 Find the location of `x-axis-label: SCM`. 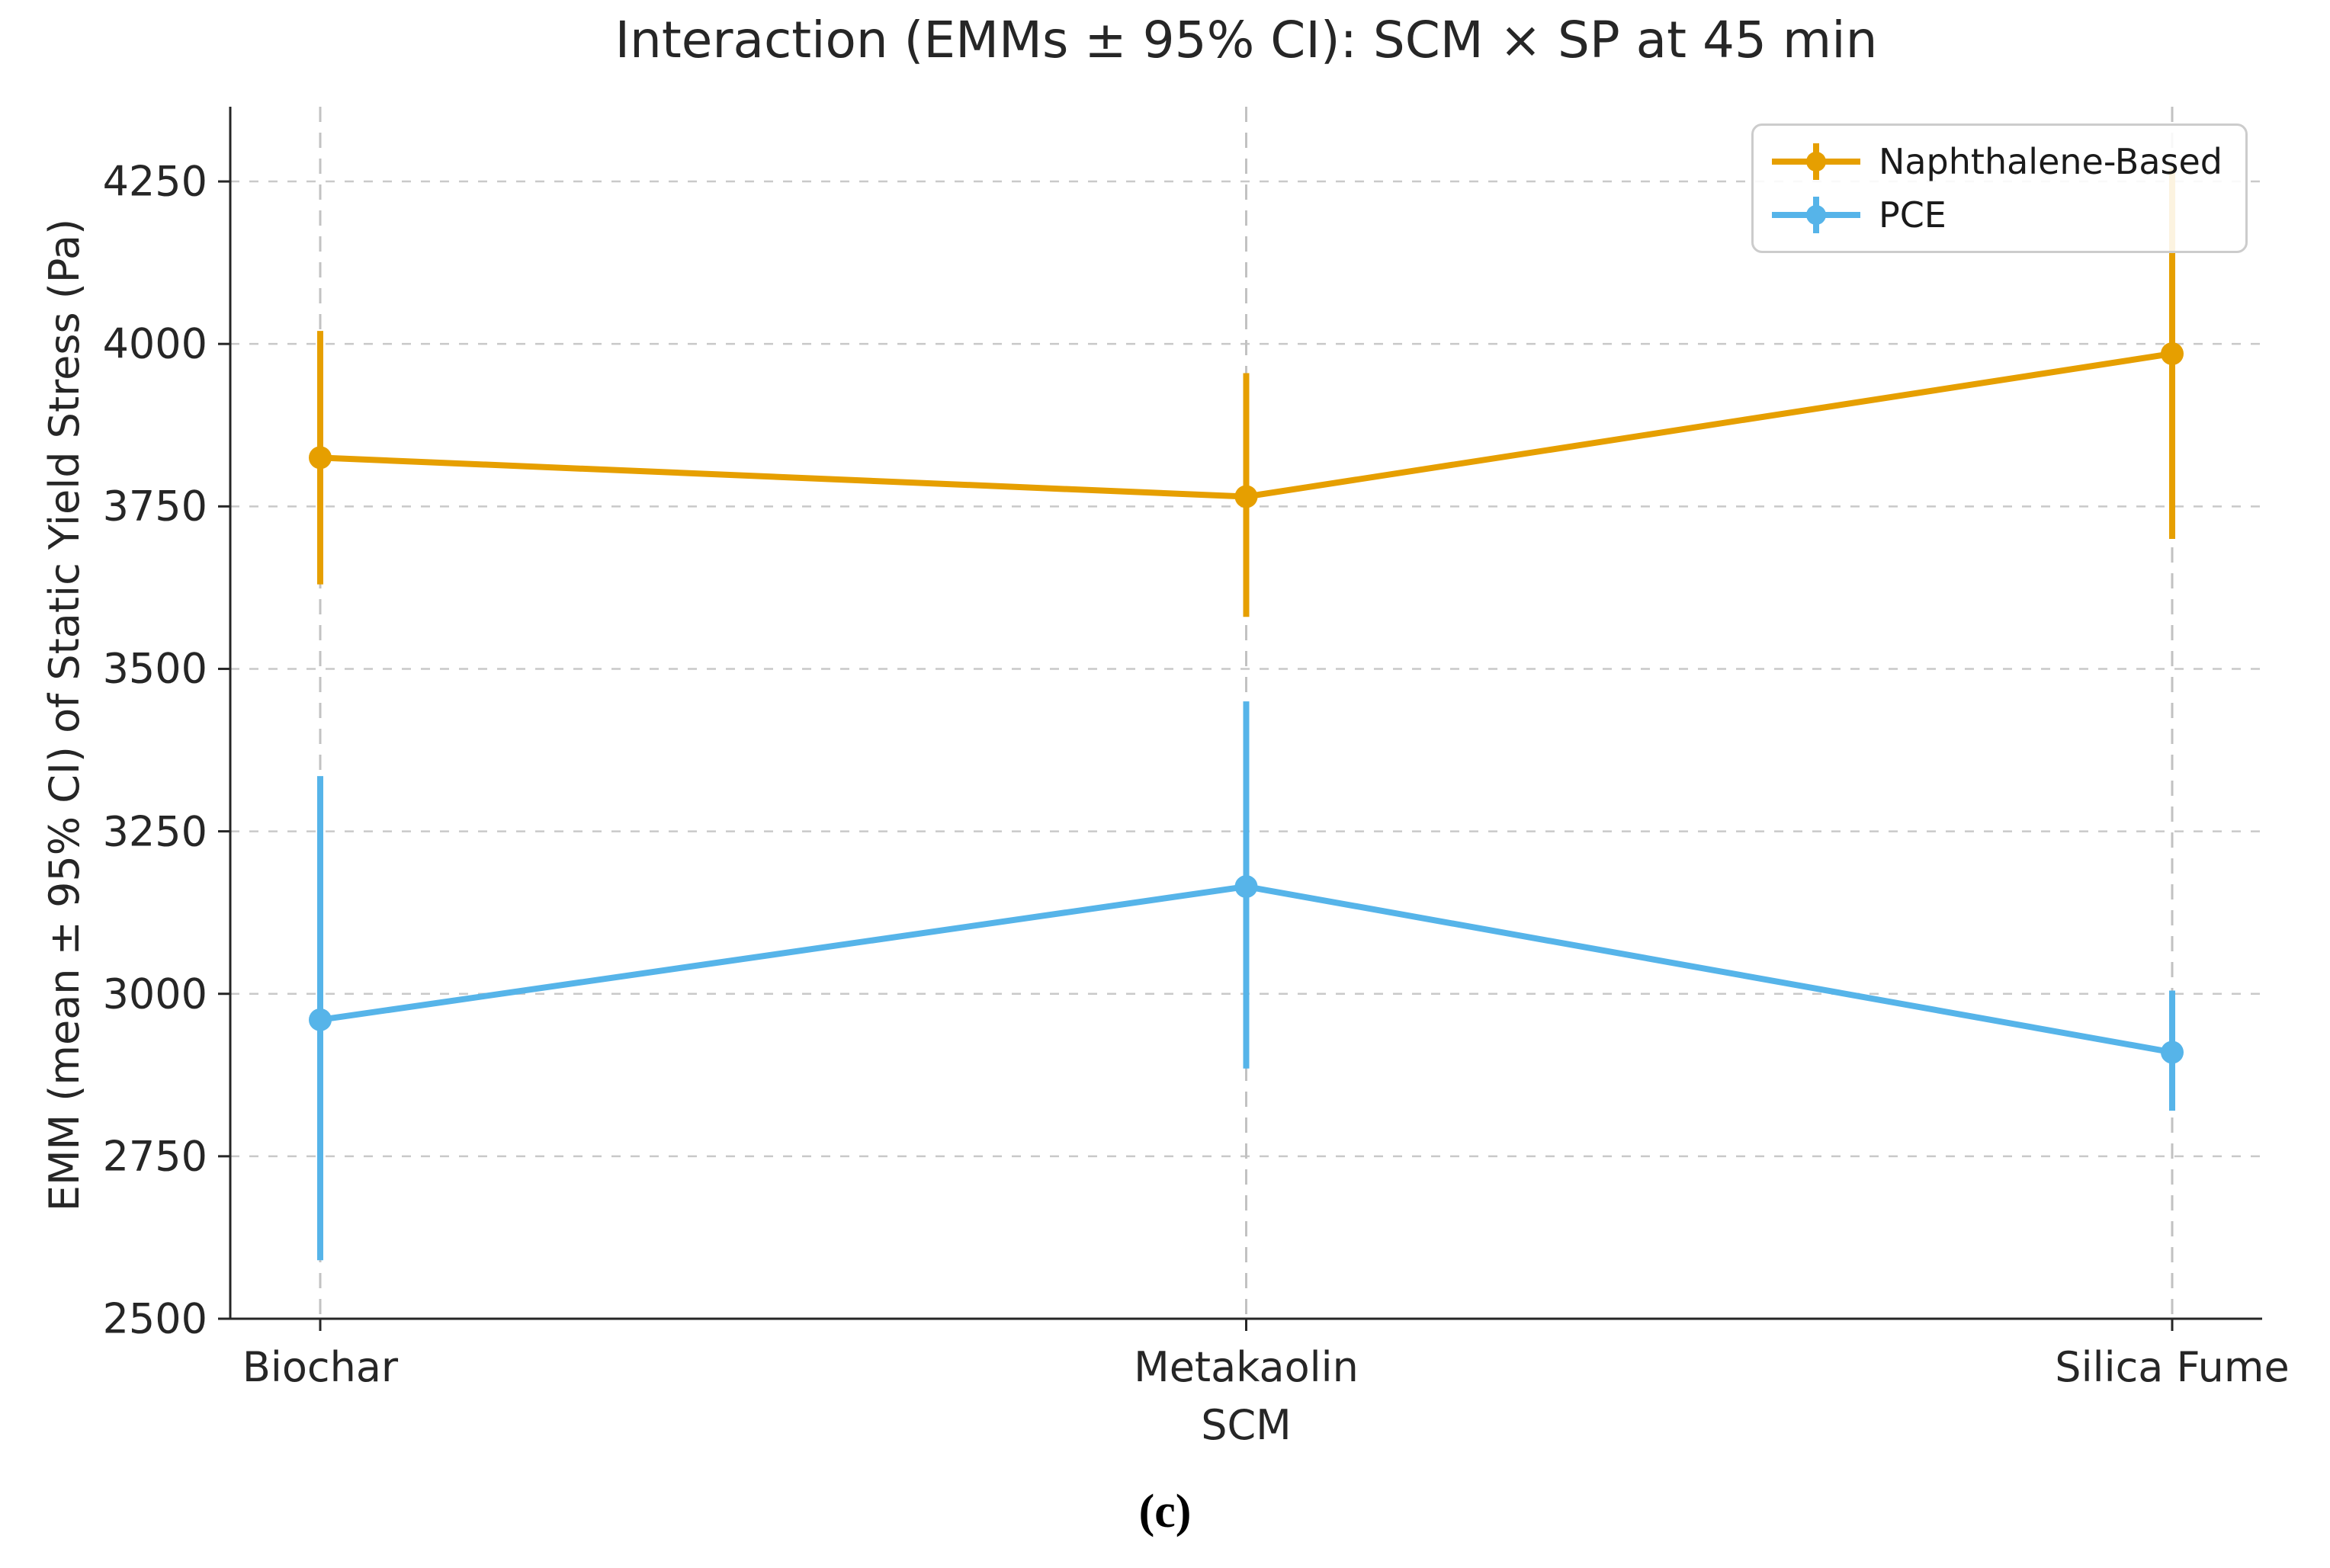

x-axis-label: SCM is located at coordinates (1246, 1425).